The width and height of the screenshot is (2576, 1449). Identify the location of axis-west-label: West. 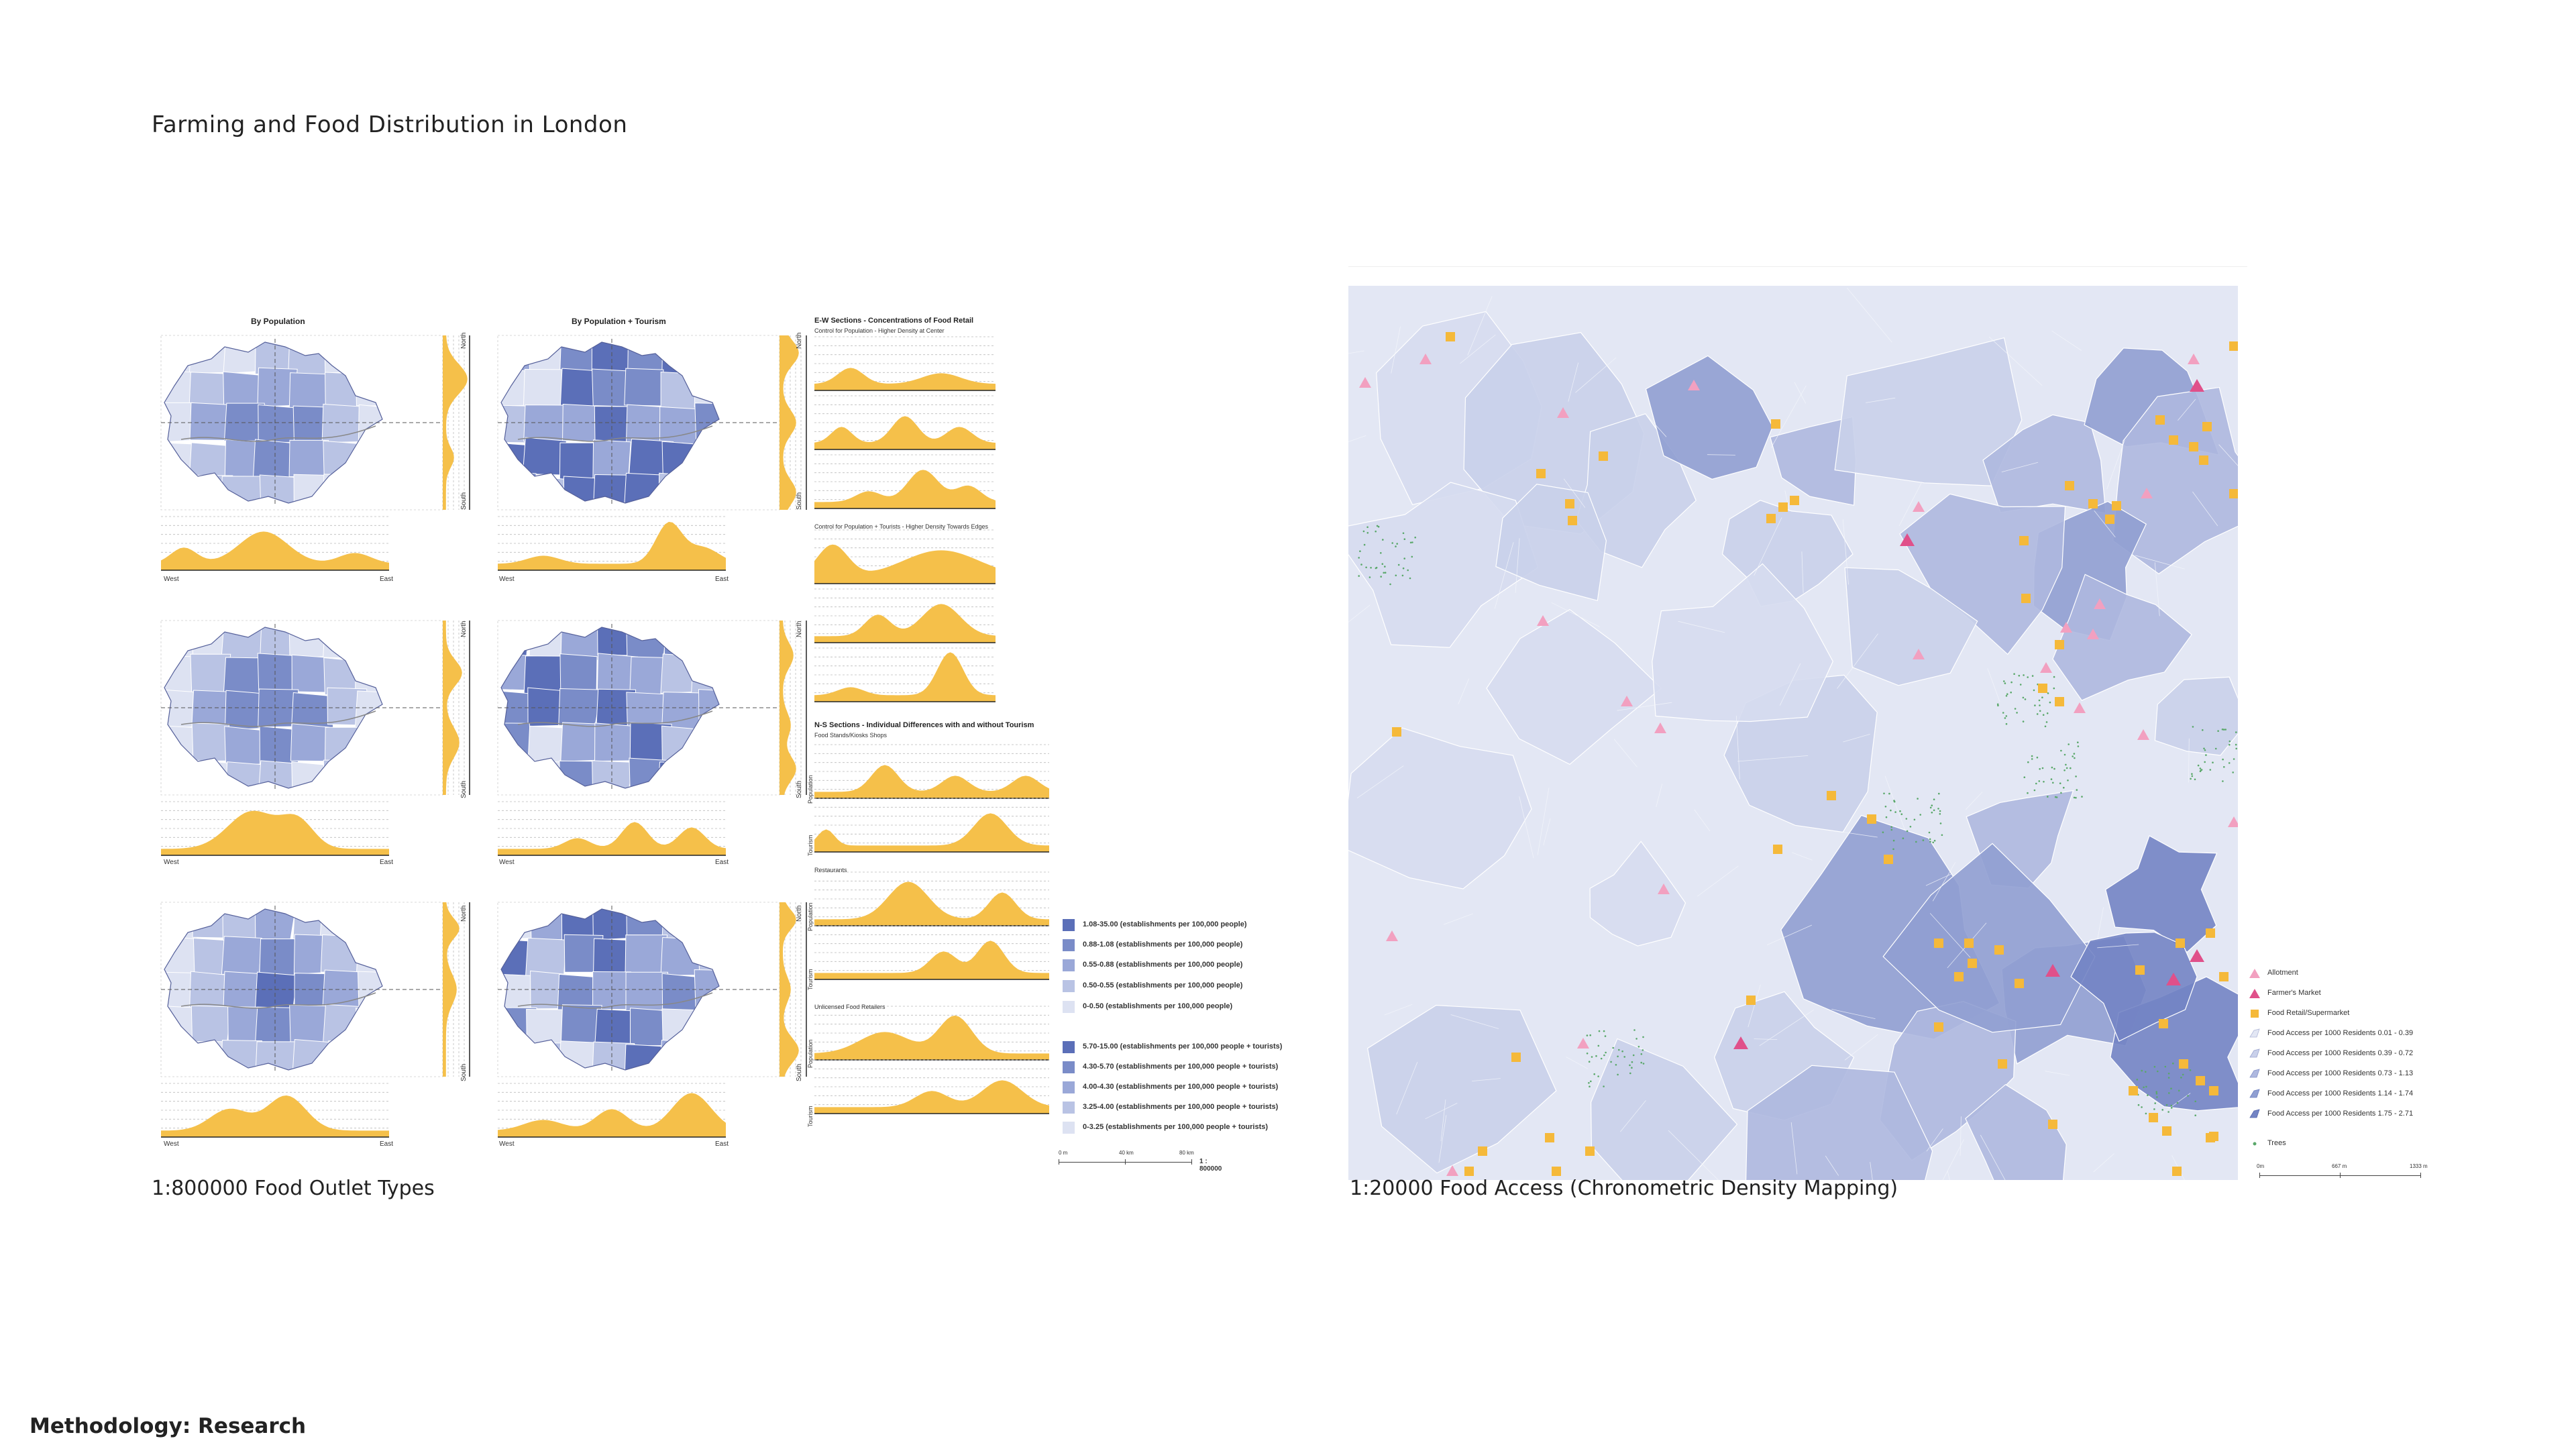
(507, 862).